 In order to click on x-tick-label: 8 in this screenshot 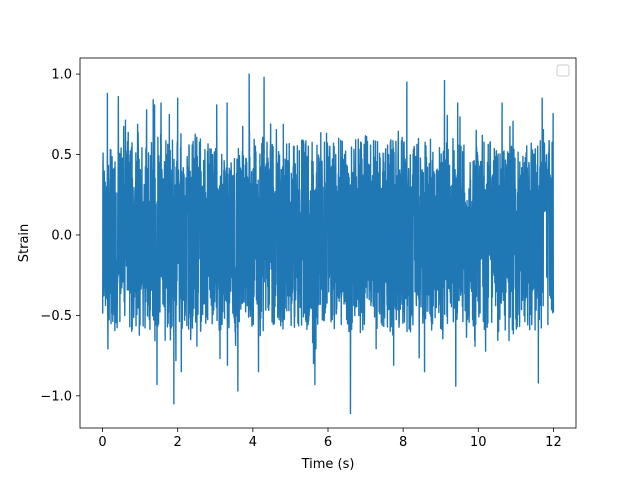, I will do `click(403, 442)`.